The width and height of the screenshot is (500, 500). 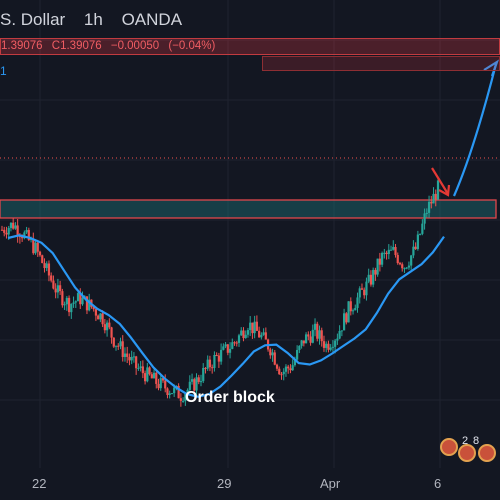 I want to click on projection-arrow-line, so click(x=475, y=130).